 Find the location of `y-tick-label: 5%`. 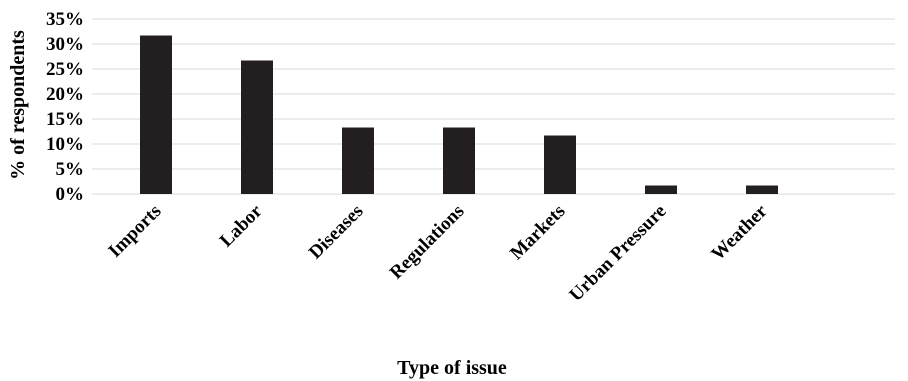

y-tick-label: 5% is located at coordinates (70, 169).